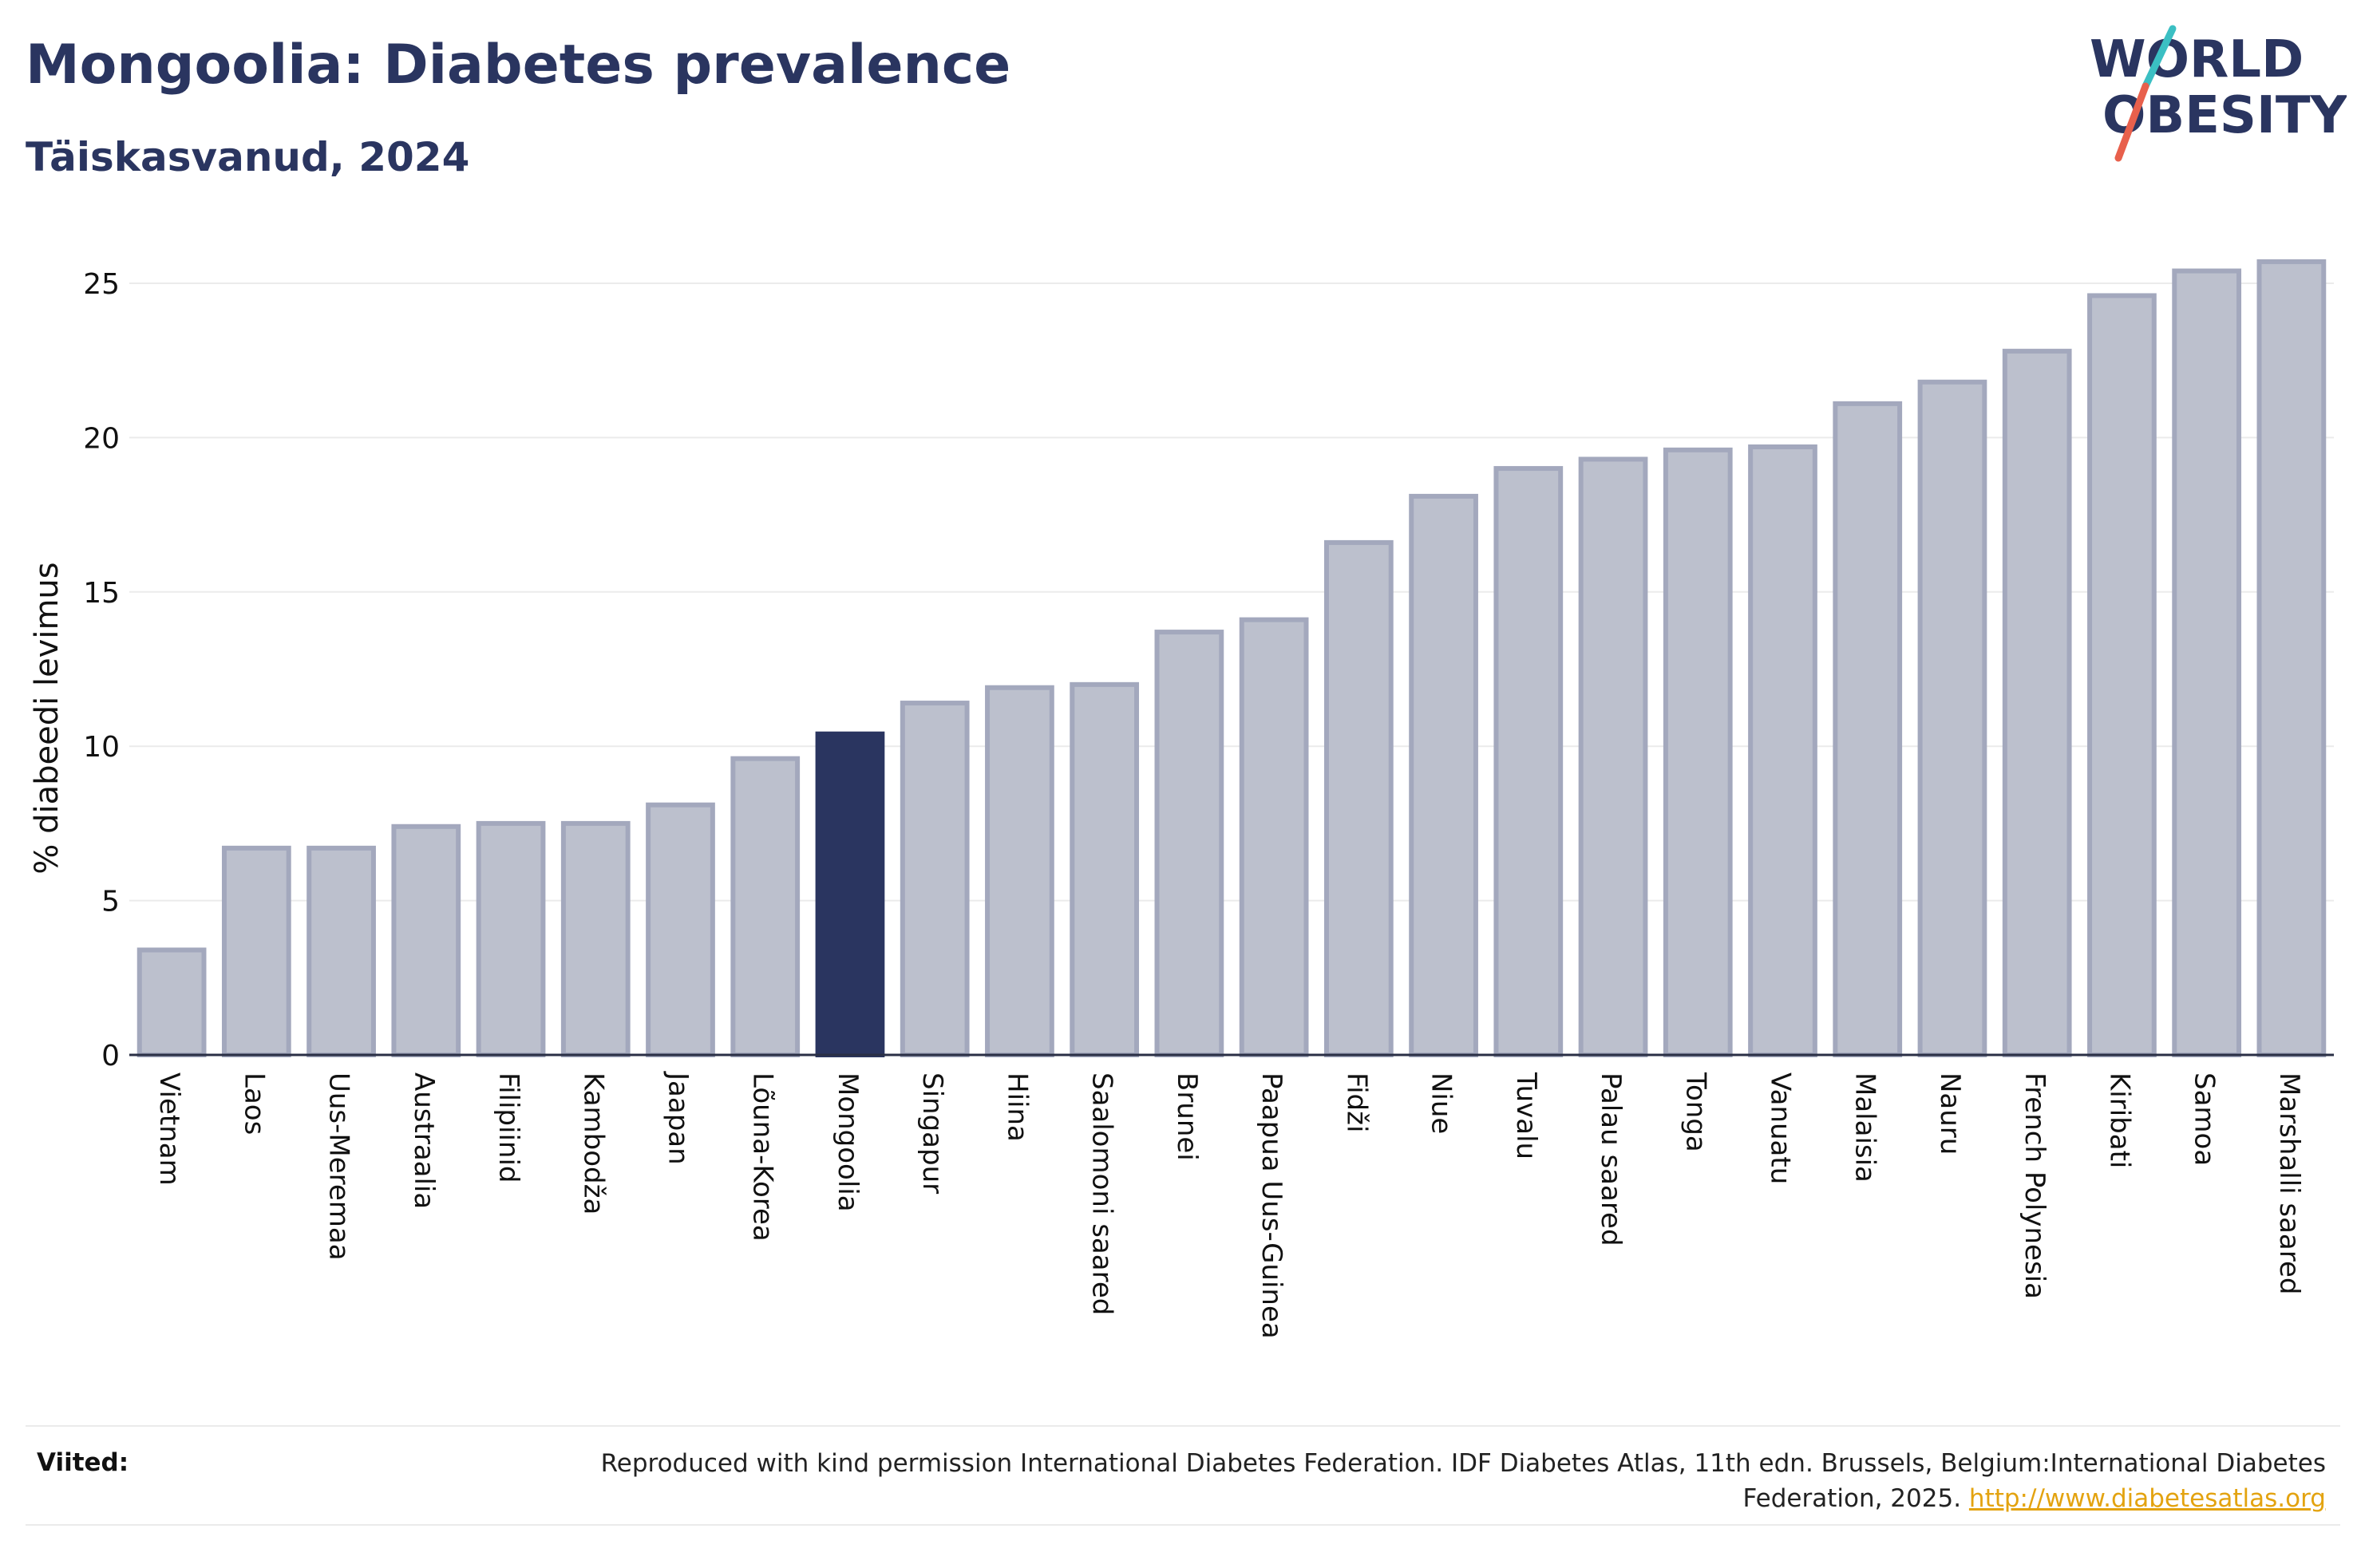 The height and width of the screenshot is (1568, 2361). What do you see at coordinates (2037, 703) in the screenshot?
I see `bar-French Polynesia` at bounding box center [2037, 703].